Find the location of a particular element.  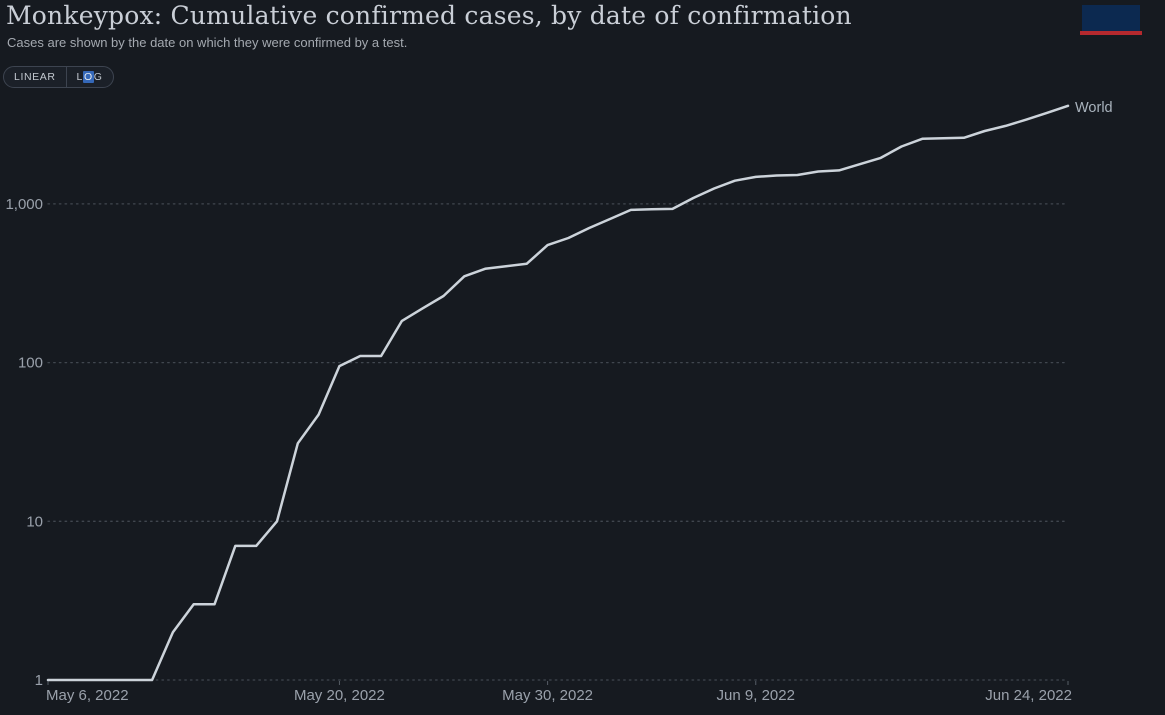

x-axis-label: Jun 9, 2022 is located at coordinates (756, 695).